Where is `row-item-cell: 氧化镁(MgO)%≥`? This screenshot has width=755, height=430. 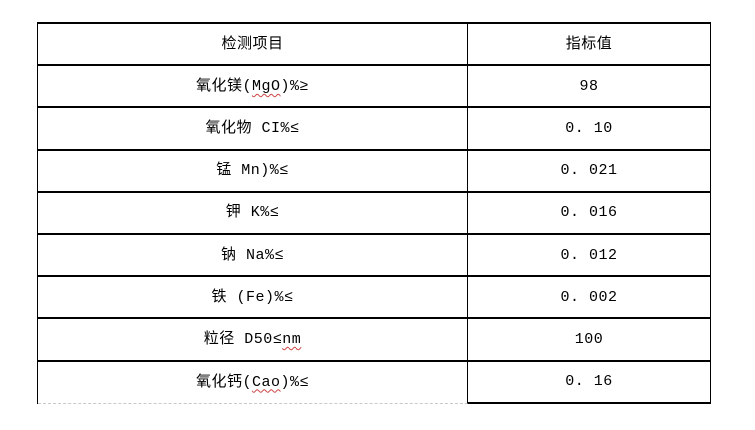 row-item-cell: 氧化镁(MgO)%≥ is located at coordinates (253, 87).